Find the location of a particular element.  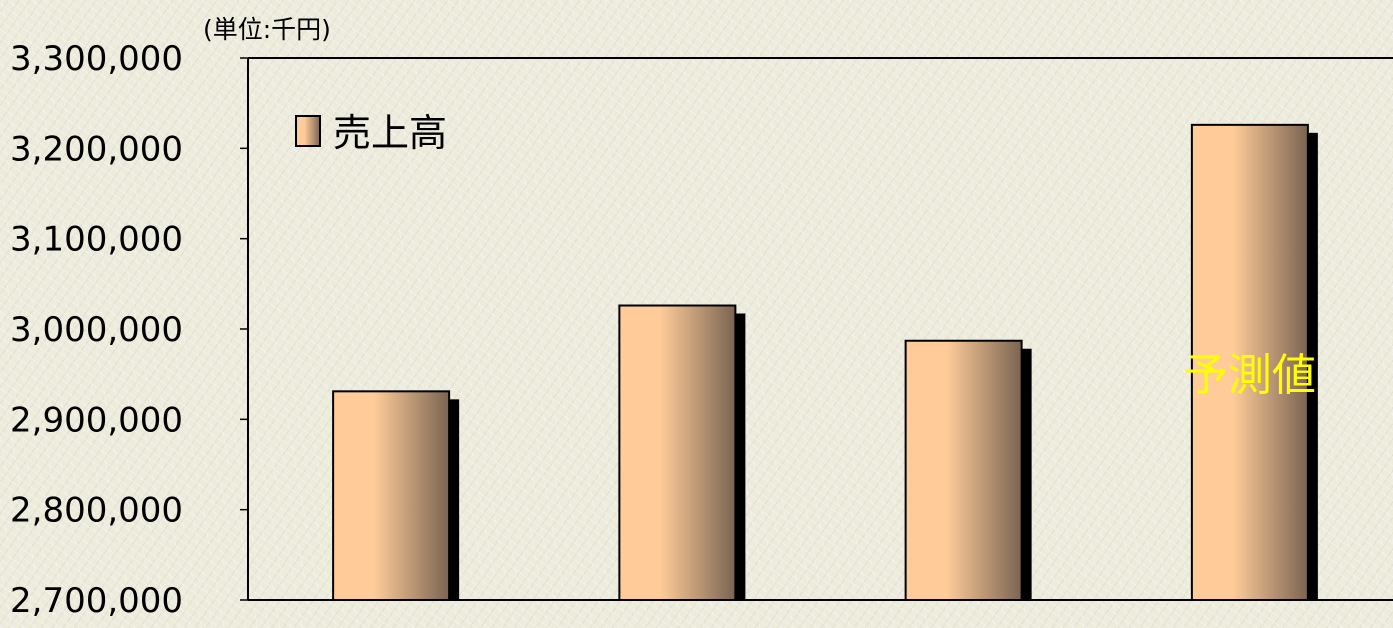

y-tick-label: 3,100,000 is located at coordinates (96, 240).